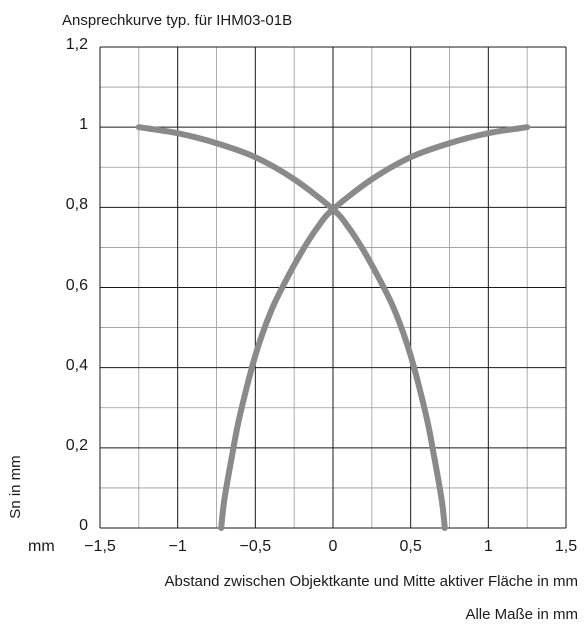  I want to click on y-tick-label: 0, so click(83, 525).